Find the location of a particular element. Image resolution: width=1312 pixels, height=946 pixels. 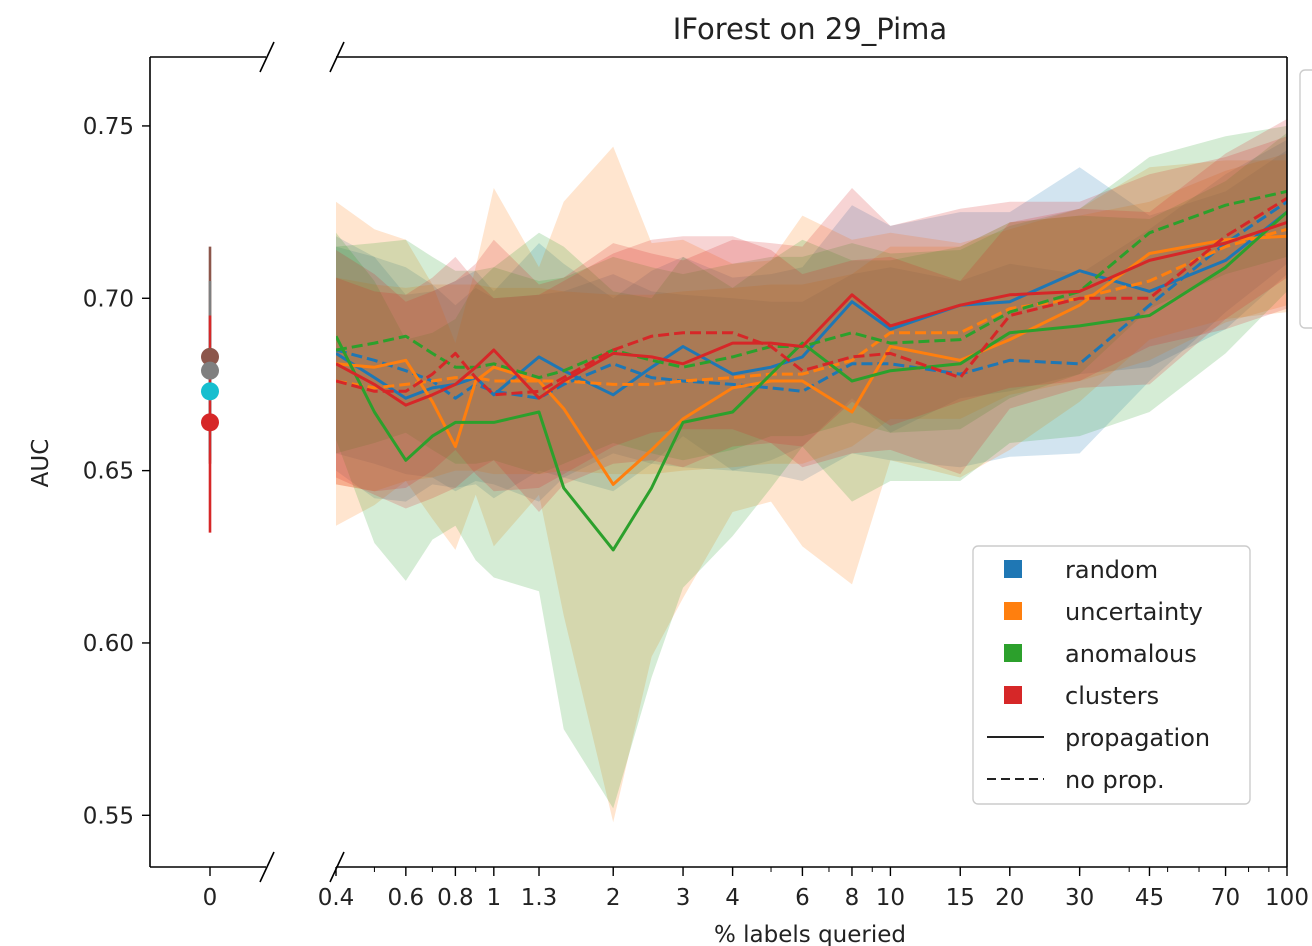

x-tick-label: 2 is located at coordinates (613, 898).